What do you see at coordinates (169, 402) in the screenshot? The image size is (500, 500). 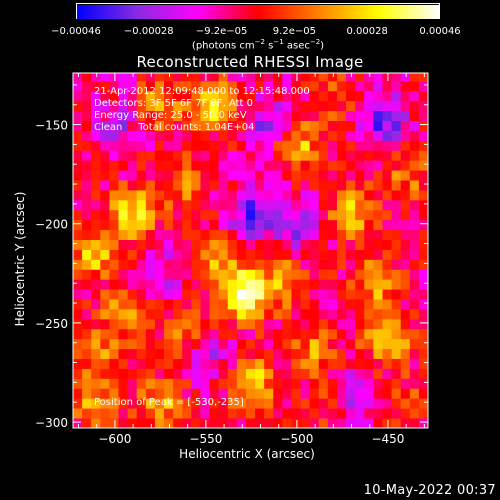 I see `peak-position-label: Position of Peak = [-530,-235]` at bounding box center [169, 402].